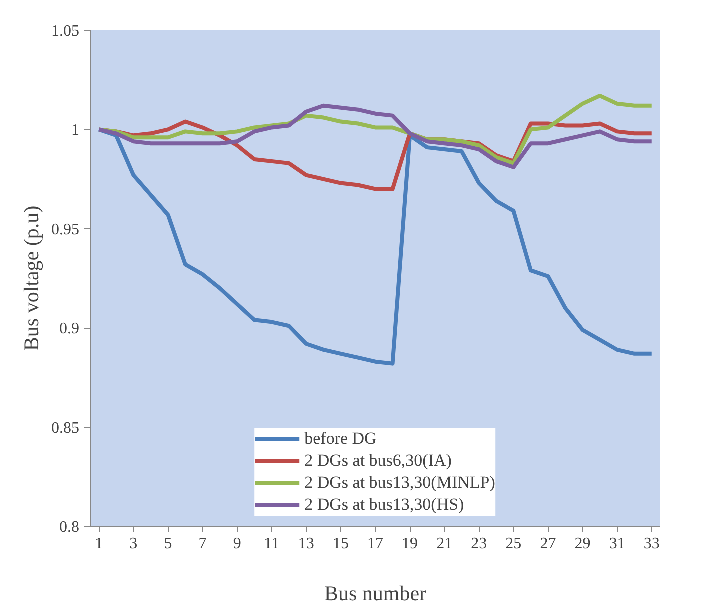 This screenshot has height=612, width=703. Describe the element at coordinates (375, 594) in the screenshot. I see `x-axis-title: Bus number` at that location.